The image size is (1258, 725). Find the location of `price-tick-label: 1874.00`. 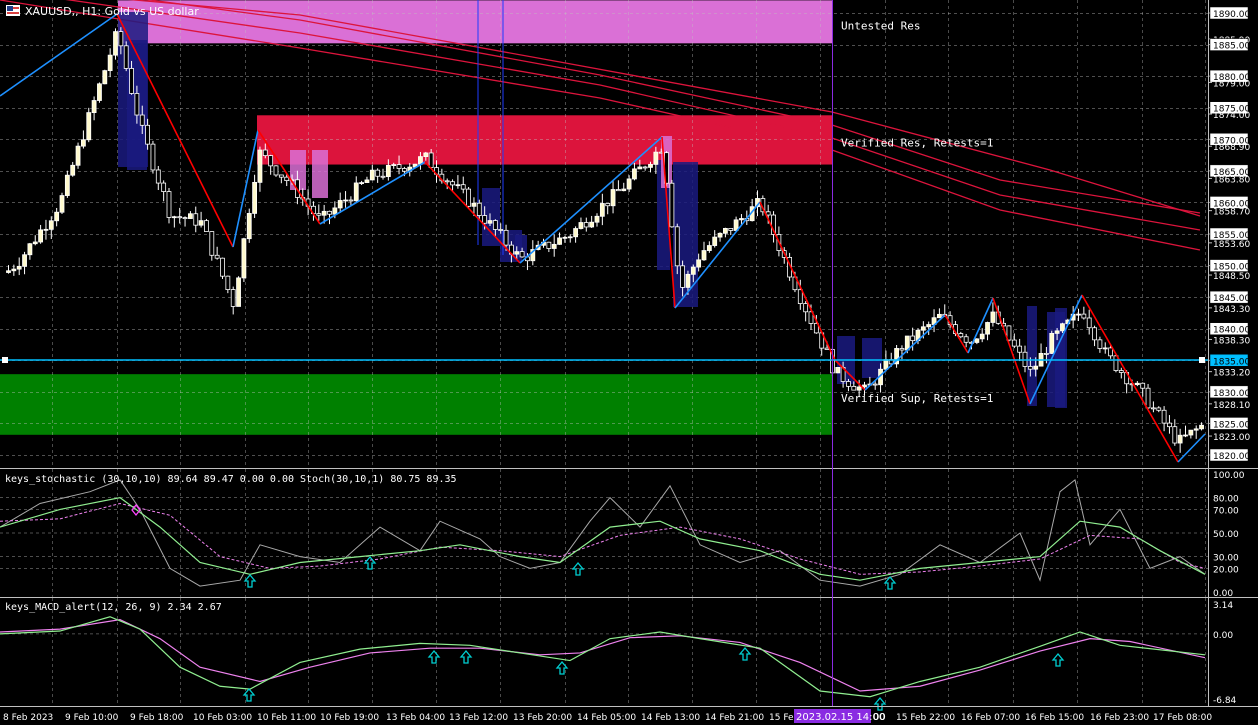

price-tick-label: 1874.00 is located at coordinates (1231, 116).